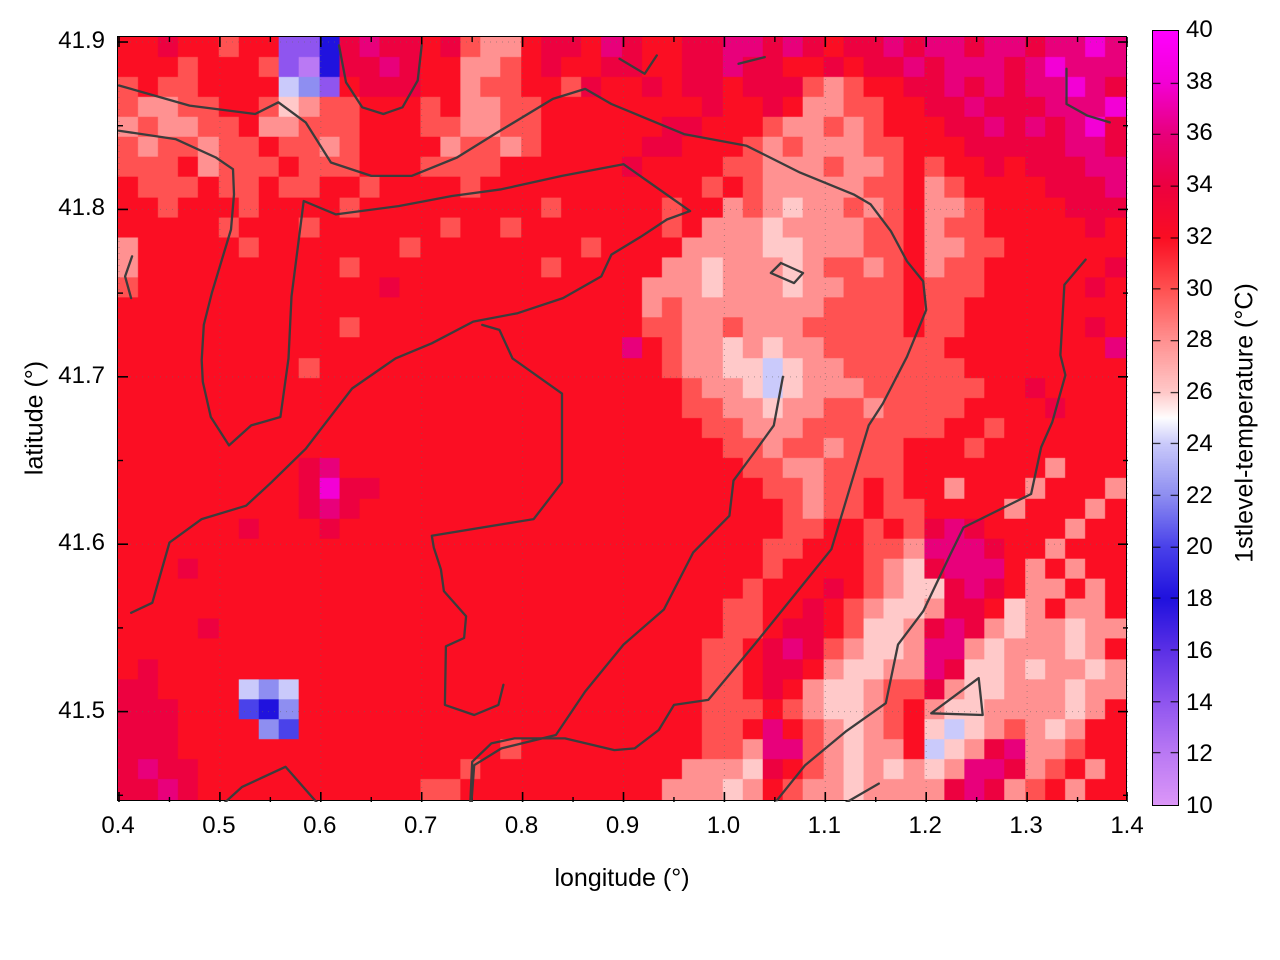 The image size is (1280, 960). Describe the element at coordinates (1199, 599) in the screenshot. I see `cbtick-label: 18` at that location.